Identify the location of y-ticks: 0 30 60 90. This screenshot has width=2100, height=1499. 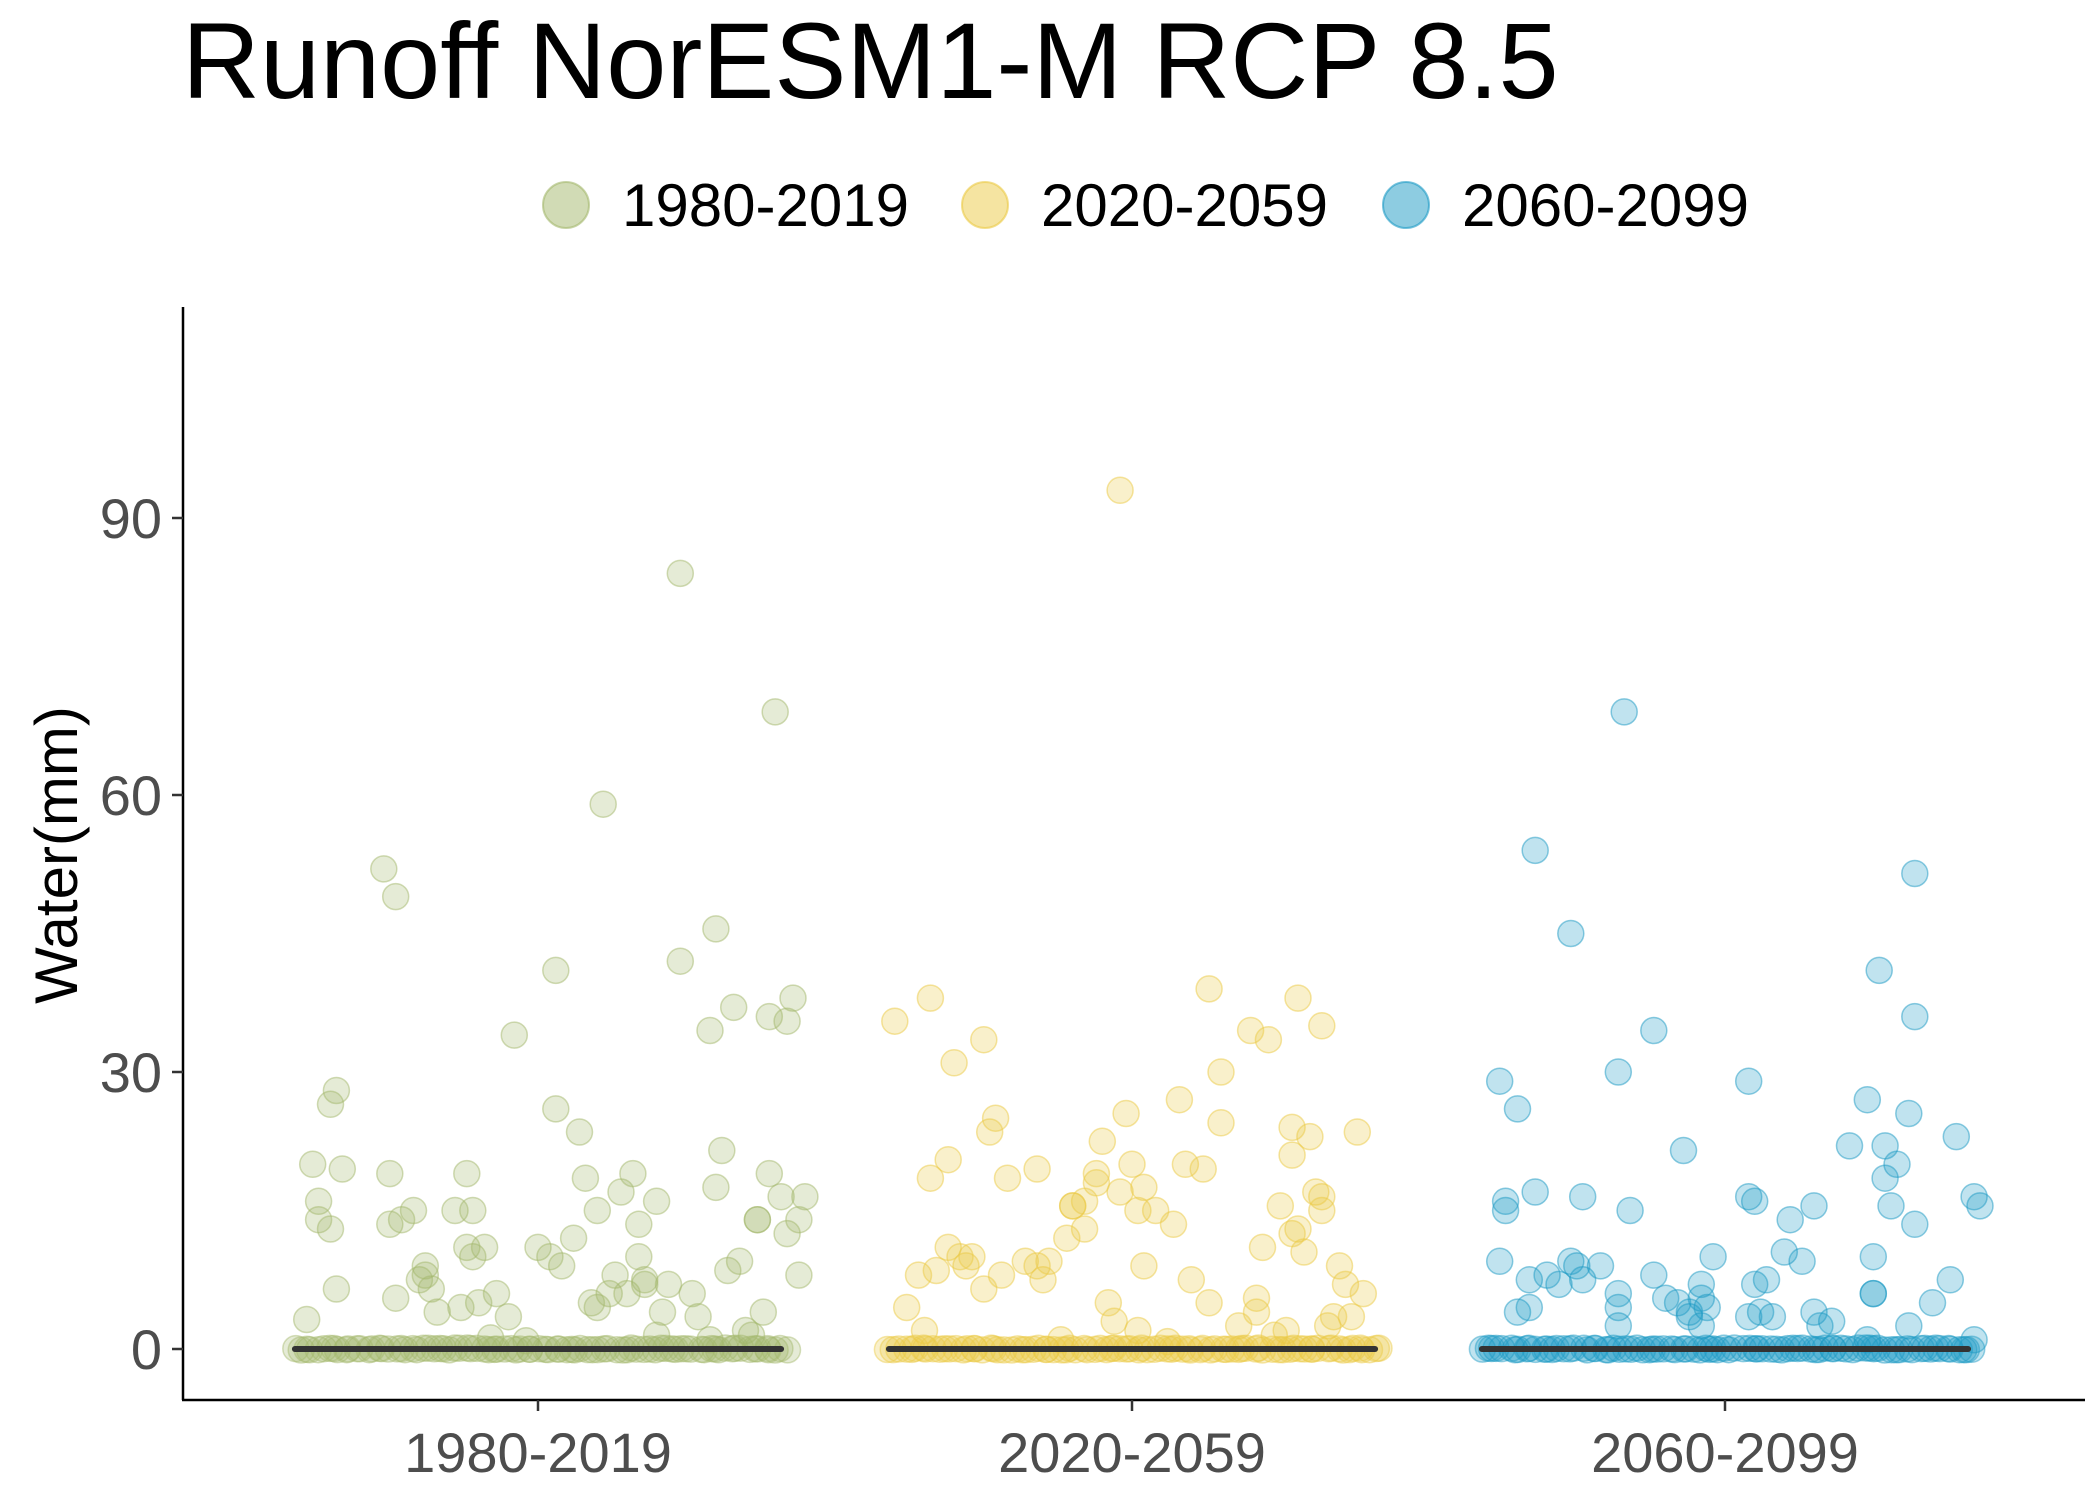
(141, 934).